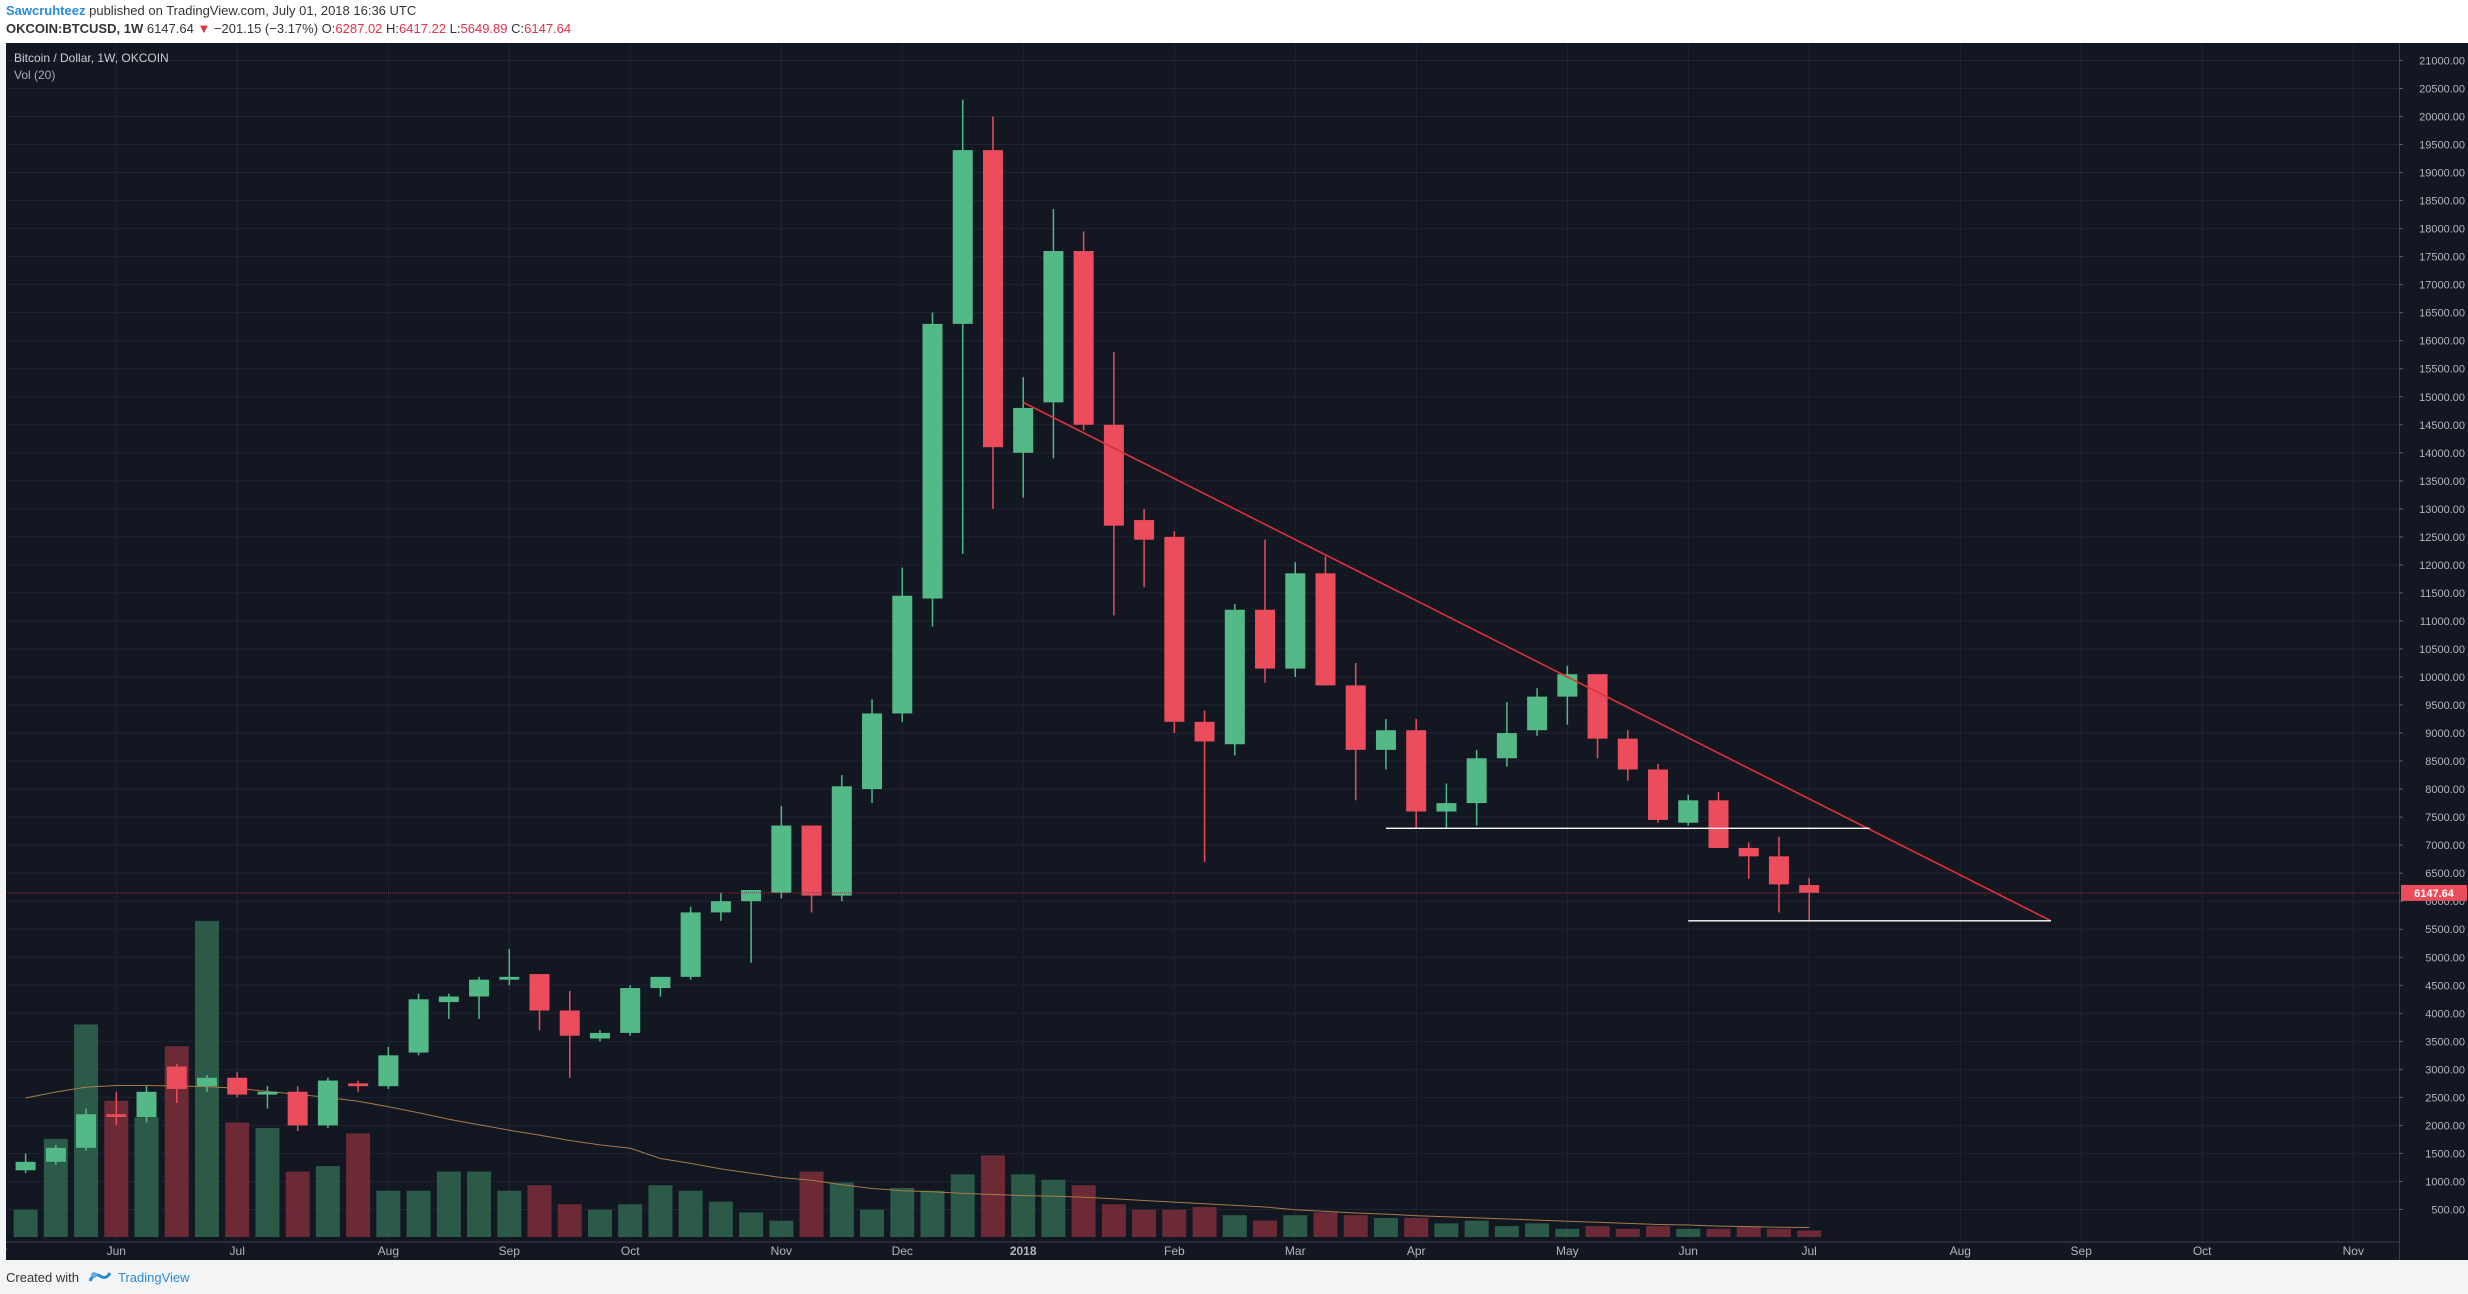 This screenshot has height=1294, width=2468. Describe the element at coordinates (154, 1277) in the screenshot. I see `tradingview-brand-link: TradingView` at that location.